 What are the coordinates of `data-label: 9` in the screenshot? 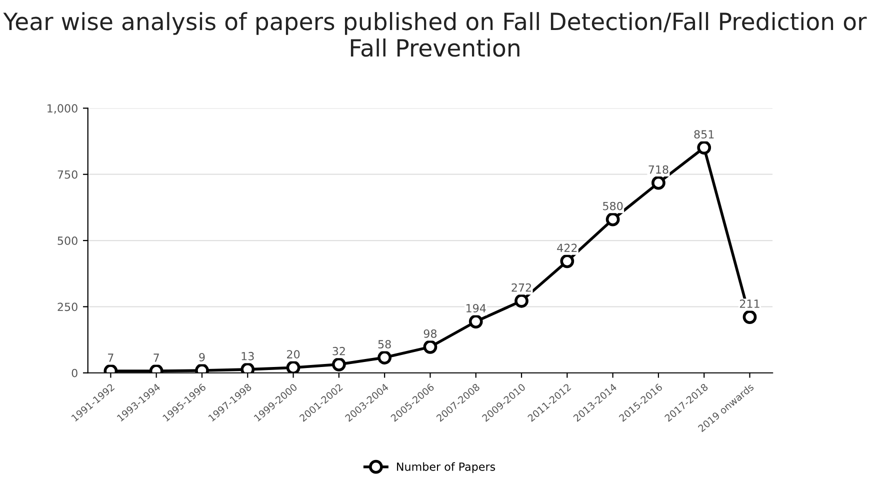 It's located at (202, 357).